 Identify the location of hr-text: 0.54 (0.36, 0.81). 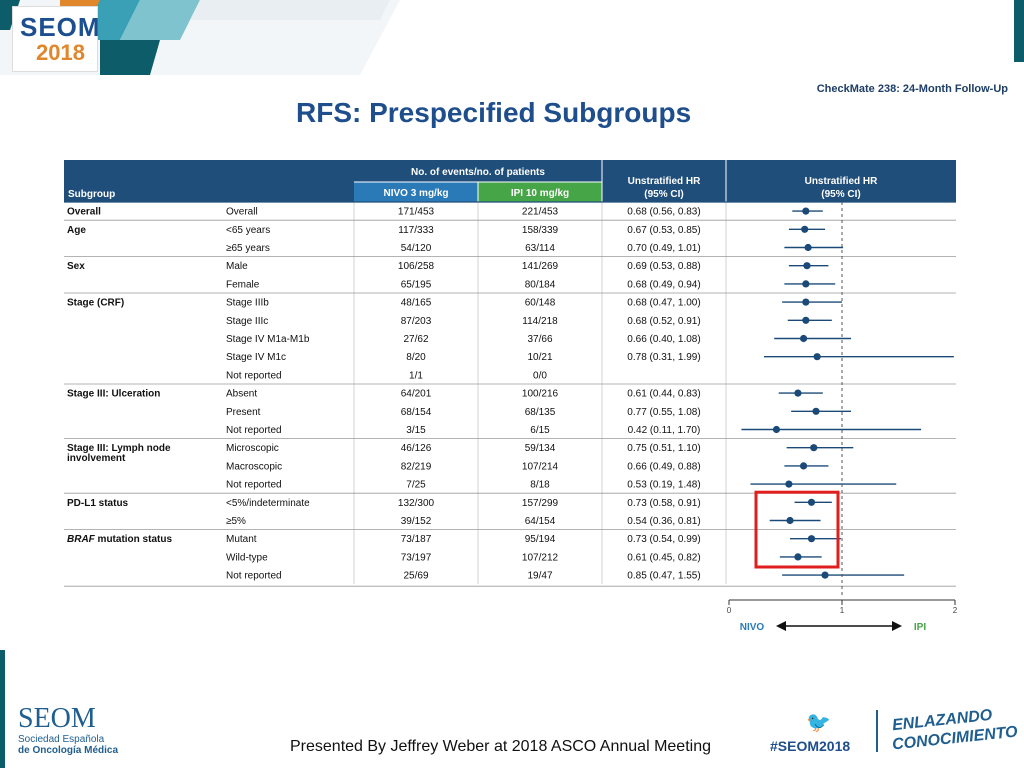
(663, 521).